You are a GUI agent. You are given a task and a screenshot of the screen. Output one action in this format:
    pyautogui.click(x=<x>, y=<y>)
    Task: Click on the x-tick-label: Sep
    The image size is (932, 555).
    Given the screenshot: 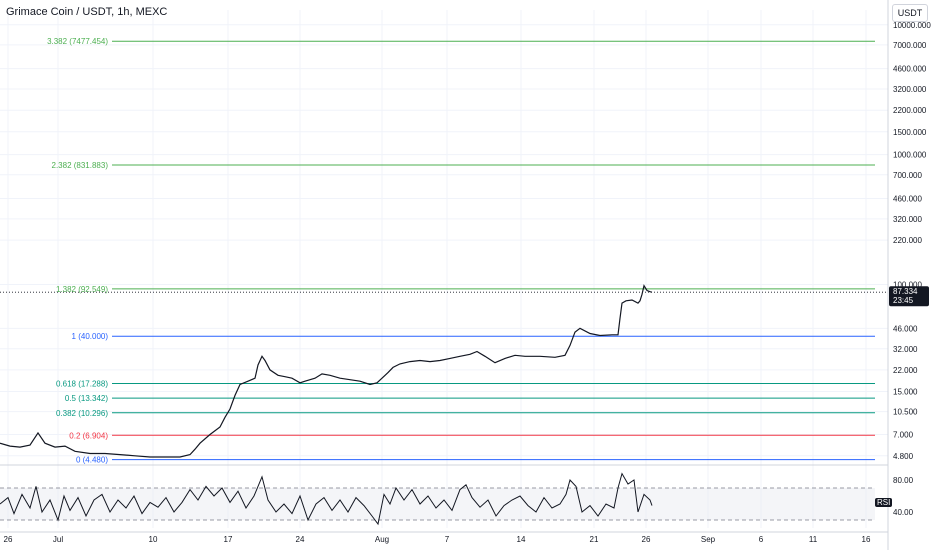 What is the action you would take?
    pyautogui.click(x=708, y=539)
    